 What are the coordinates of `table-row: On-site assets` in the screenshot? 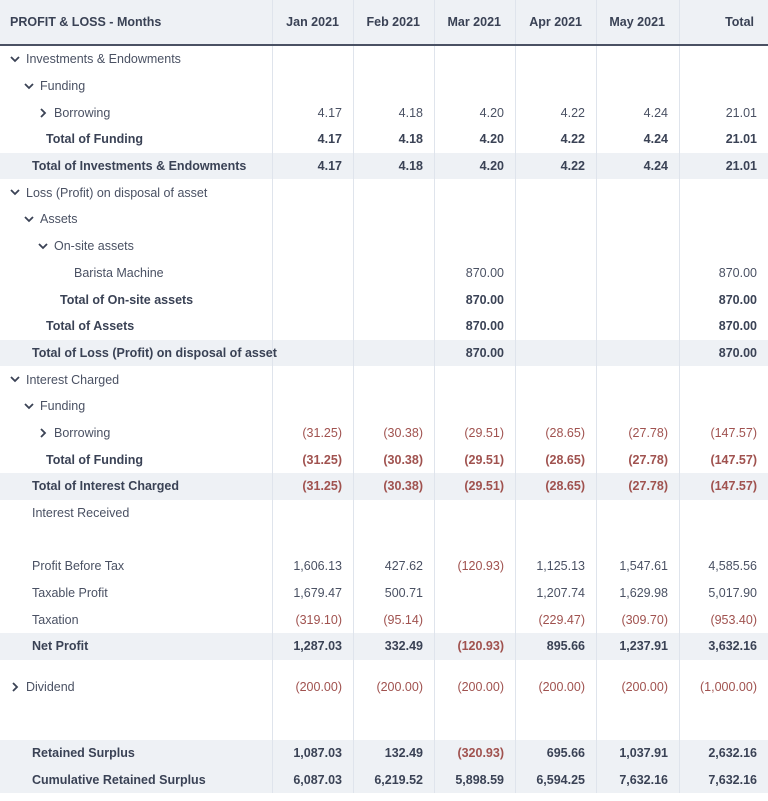 It's located at (384, 246).